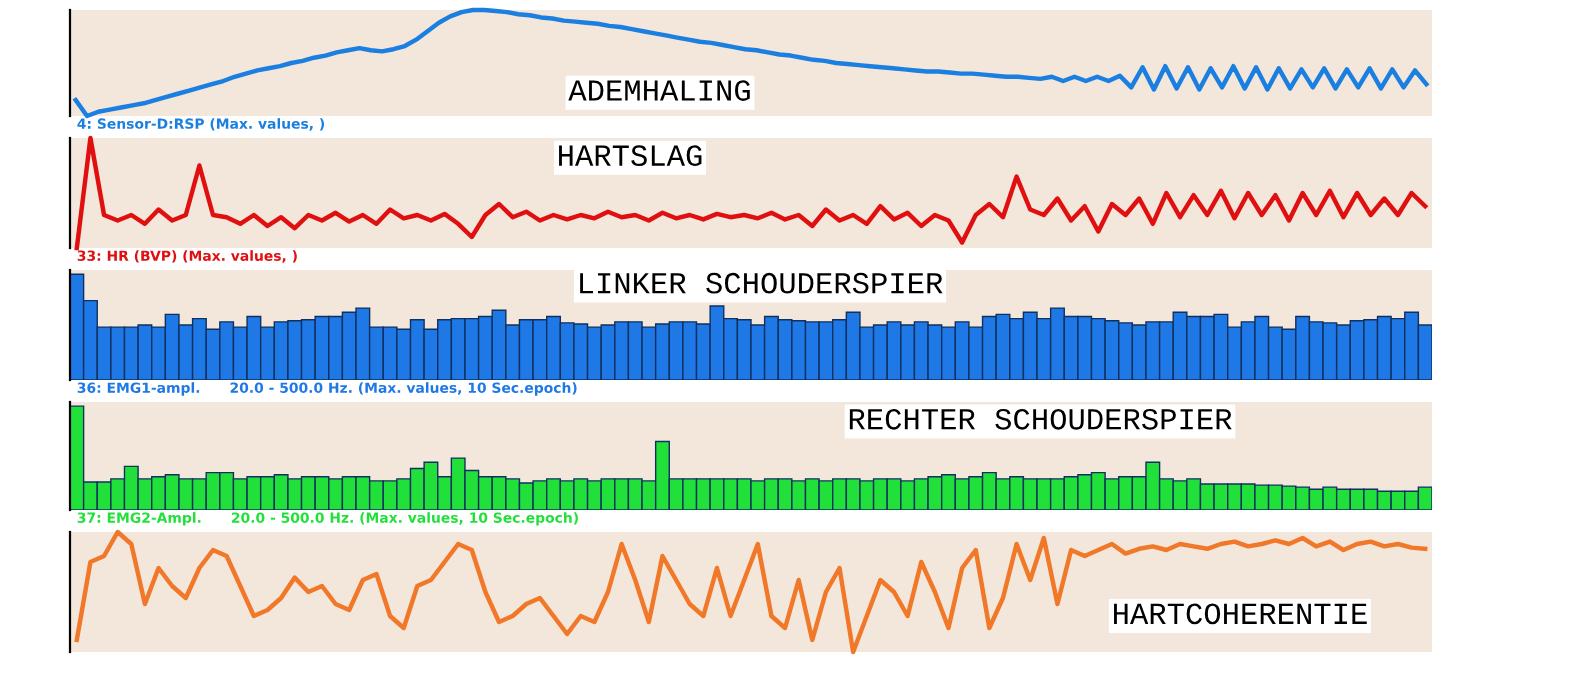 This screenshot has width=1570, height=692. Describe the element at coordinates (1240, 614) in the screenshot. I see `text: HARTCOHERENTIE` at that location.